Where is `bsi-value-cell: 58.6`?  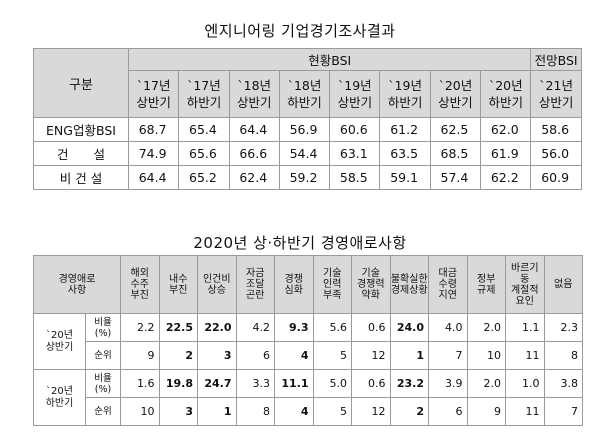 bsi-value-cell: 58.6 is located at coordinates (556, 129).